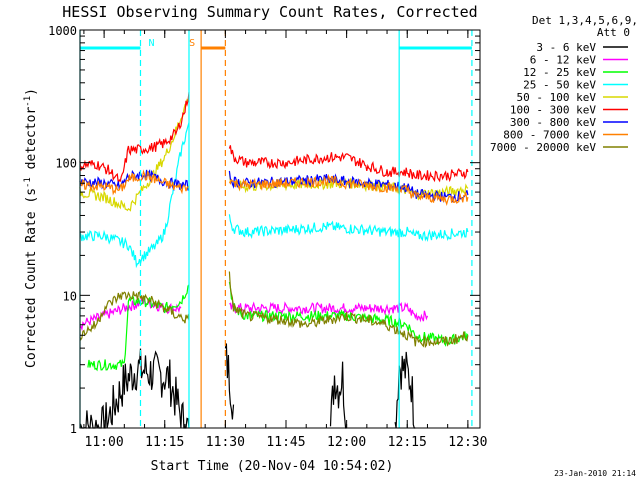 This screenshot has height=480, width=640. I want to click on legend-label: 12 - 25 keV, so click(559, 72).